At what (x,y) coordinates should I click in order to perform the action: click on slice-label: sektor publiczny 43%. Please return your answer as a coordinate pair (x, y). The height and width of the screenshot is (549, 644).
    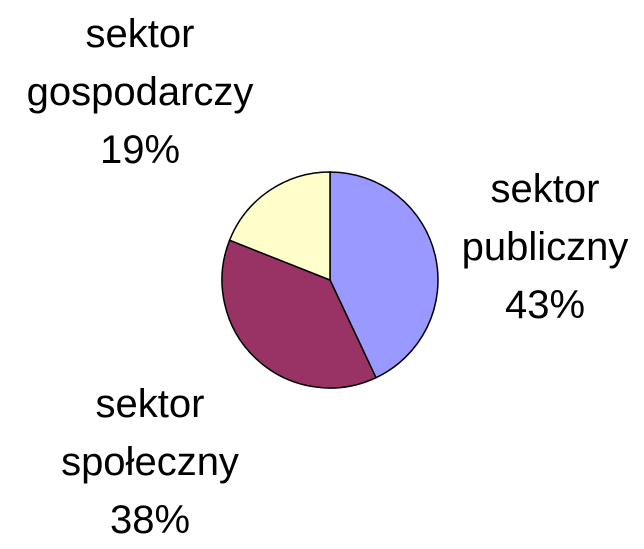
    Looking at the image, I should click on (545, 247).